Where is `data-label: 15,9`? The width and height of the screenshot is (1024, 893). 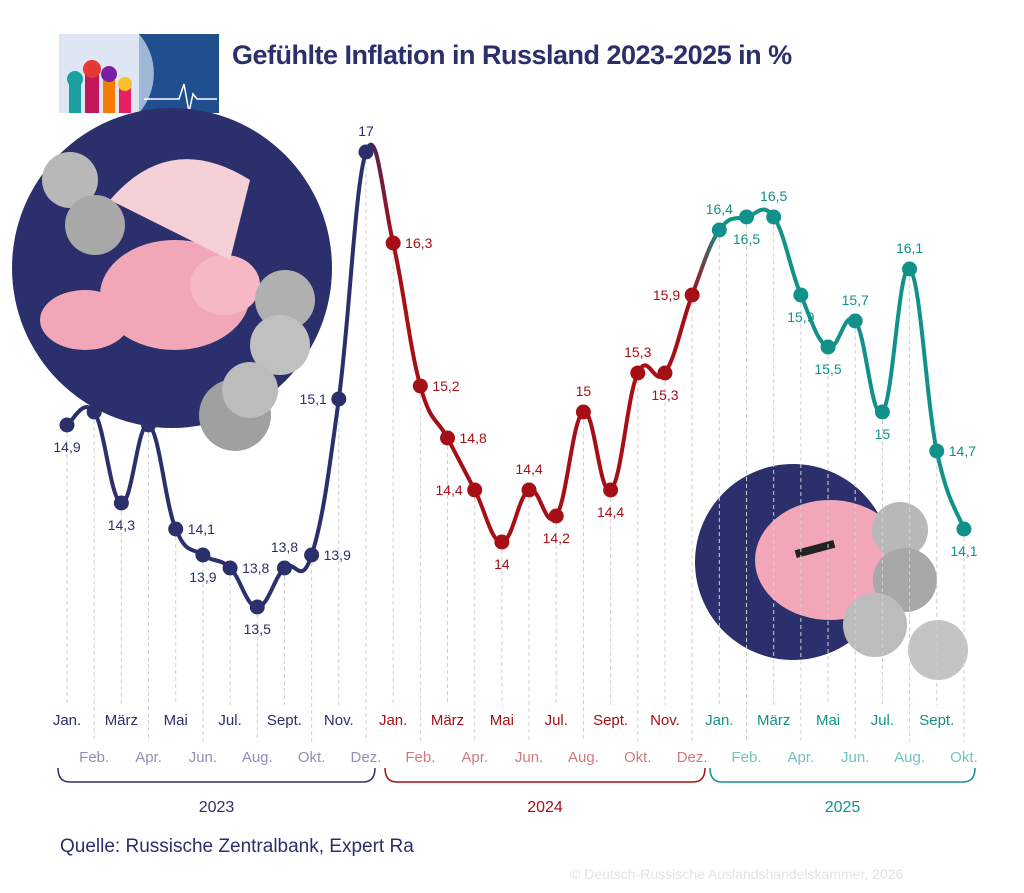
data-label: 15,9 is located at coordinates (800, 317).